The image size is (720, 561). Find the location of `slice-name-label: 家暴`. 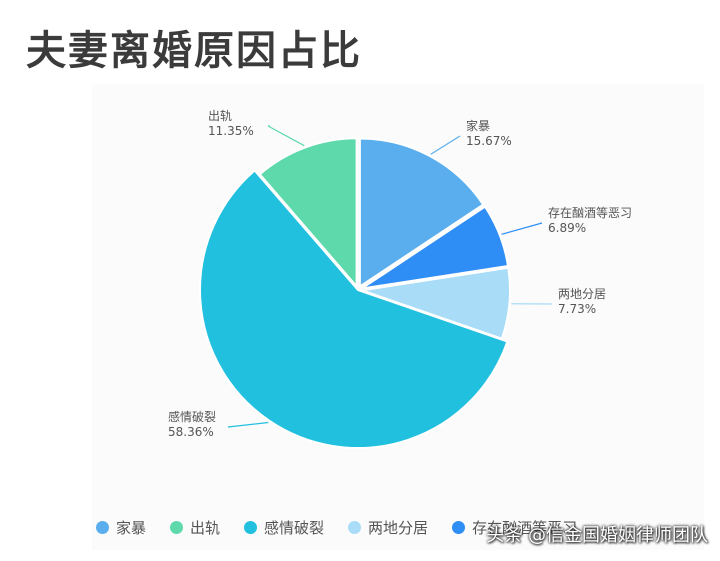

slice-name-label: 家暴 is located at coordinates (478, 125).